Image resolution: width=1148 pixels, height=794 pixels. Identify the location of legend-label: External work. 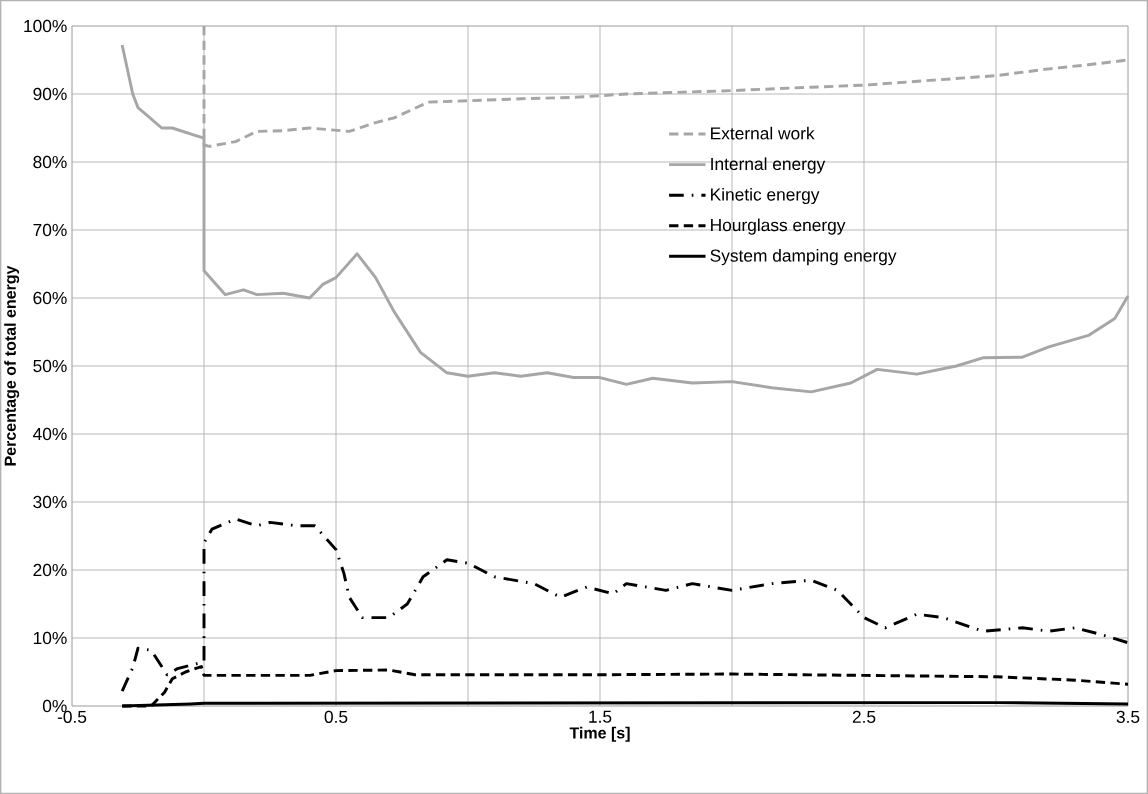
(763, 133).